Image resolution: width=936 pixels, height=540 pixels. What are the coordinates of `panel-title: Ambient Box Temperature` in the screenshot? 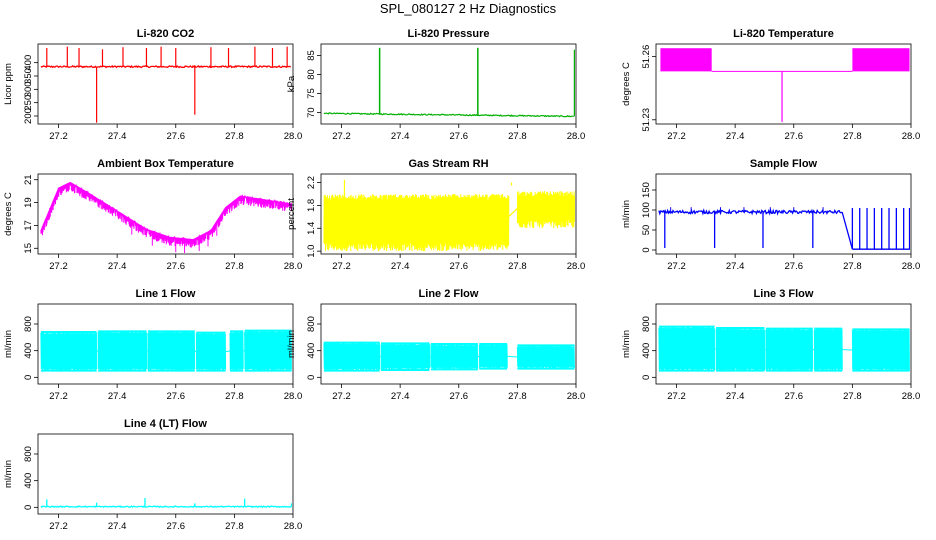 It's located at (165, 164).